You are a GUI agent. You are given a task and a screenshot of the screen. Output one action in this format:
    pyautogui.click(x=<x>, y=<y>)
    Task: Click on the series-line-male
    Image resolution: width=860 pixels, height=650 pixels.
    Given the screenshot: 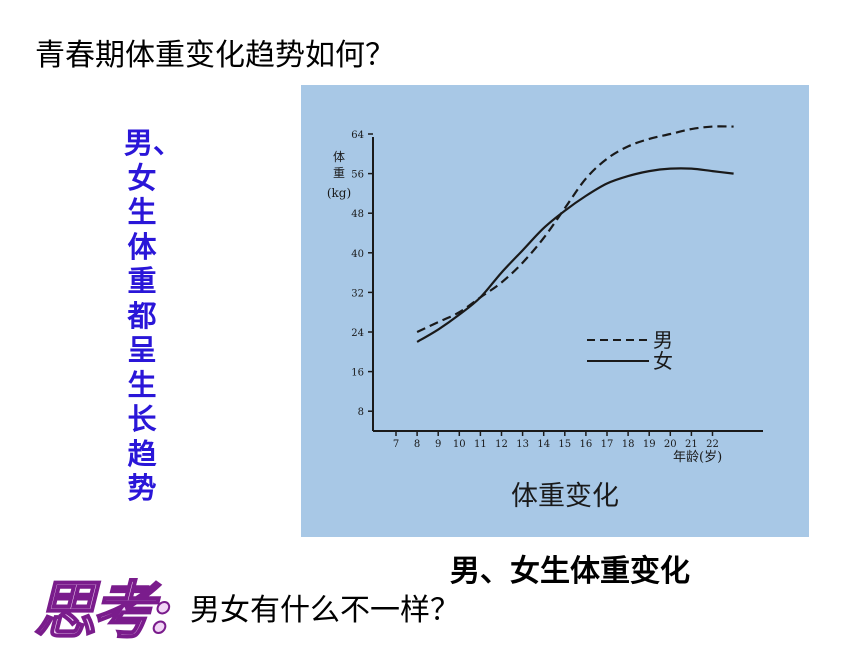 What is the action you would take?
    pyautogui.click(x=575, y=229)
    